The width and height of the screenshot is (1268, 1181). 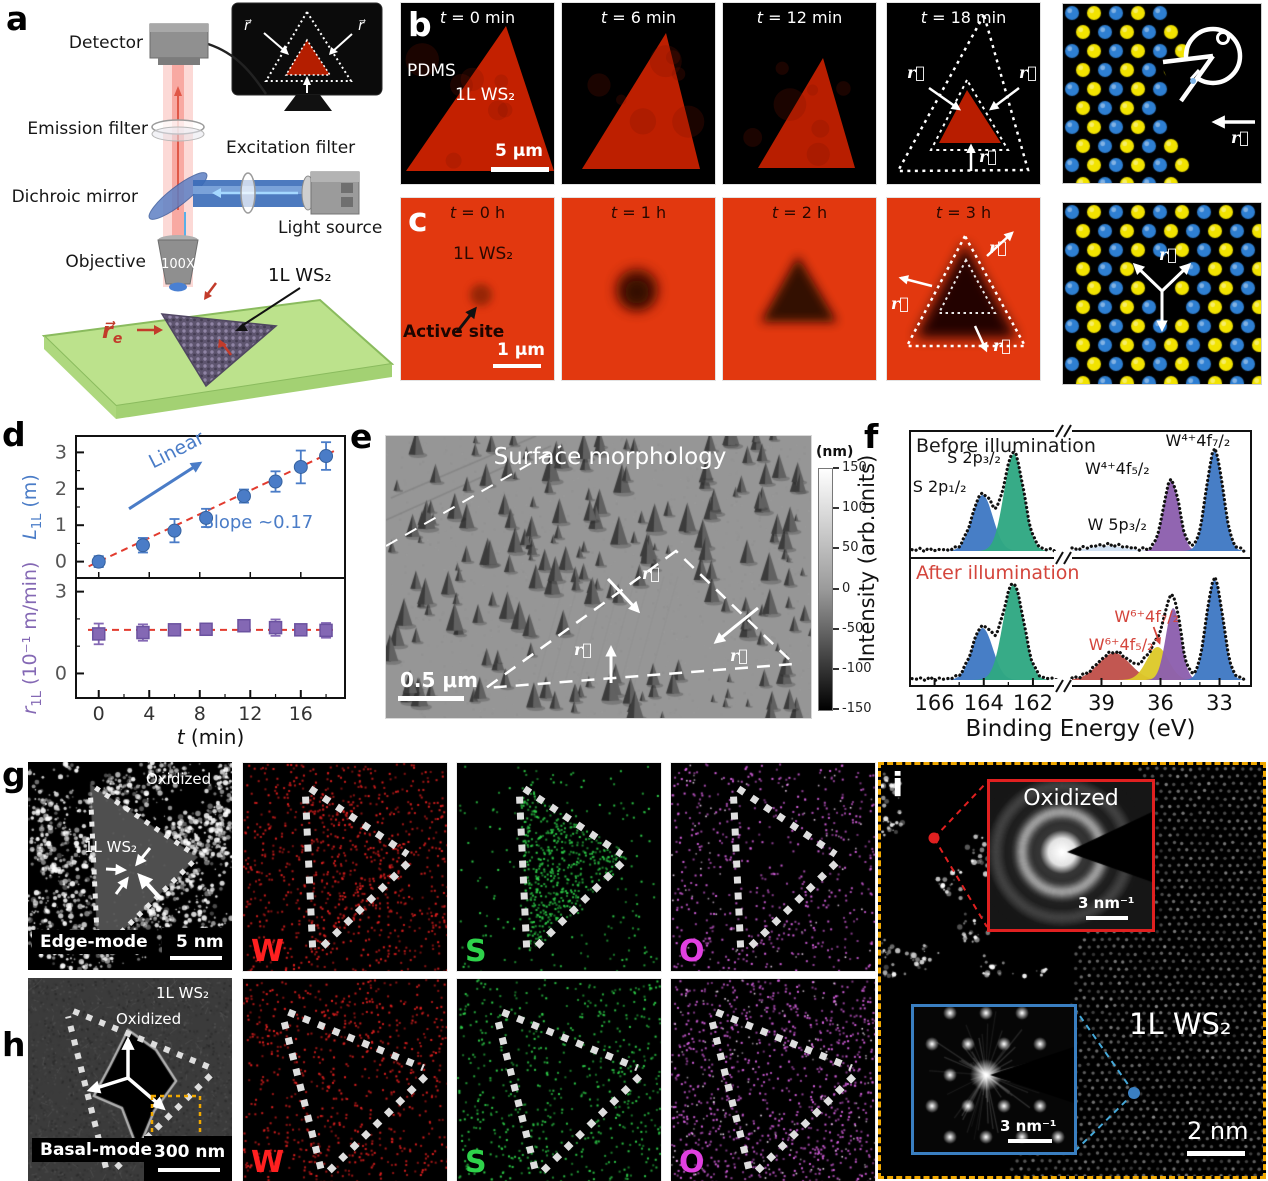 What do you see at coordinates (559, 1079) in the screenshot?
I see `eds-map-s-basal: S` at bounding box center [559, 1079].